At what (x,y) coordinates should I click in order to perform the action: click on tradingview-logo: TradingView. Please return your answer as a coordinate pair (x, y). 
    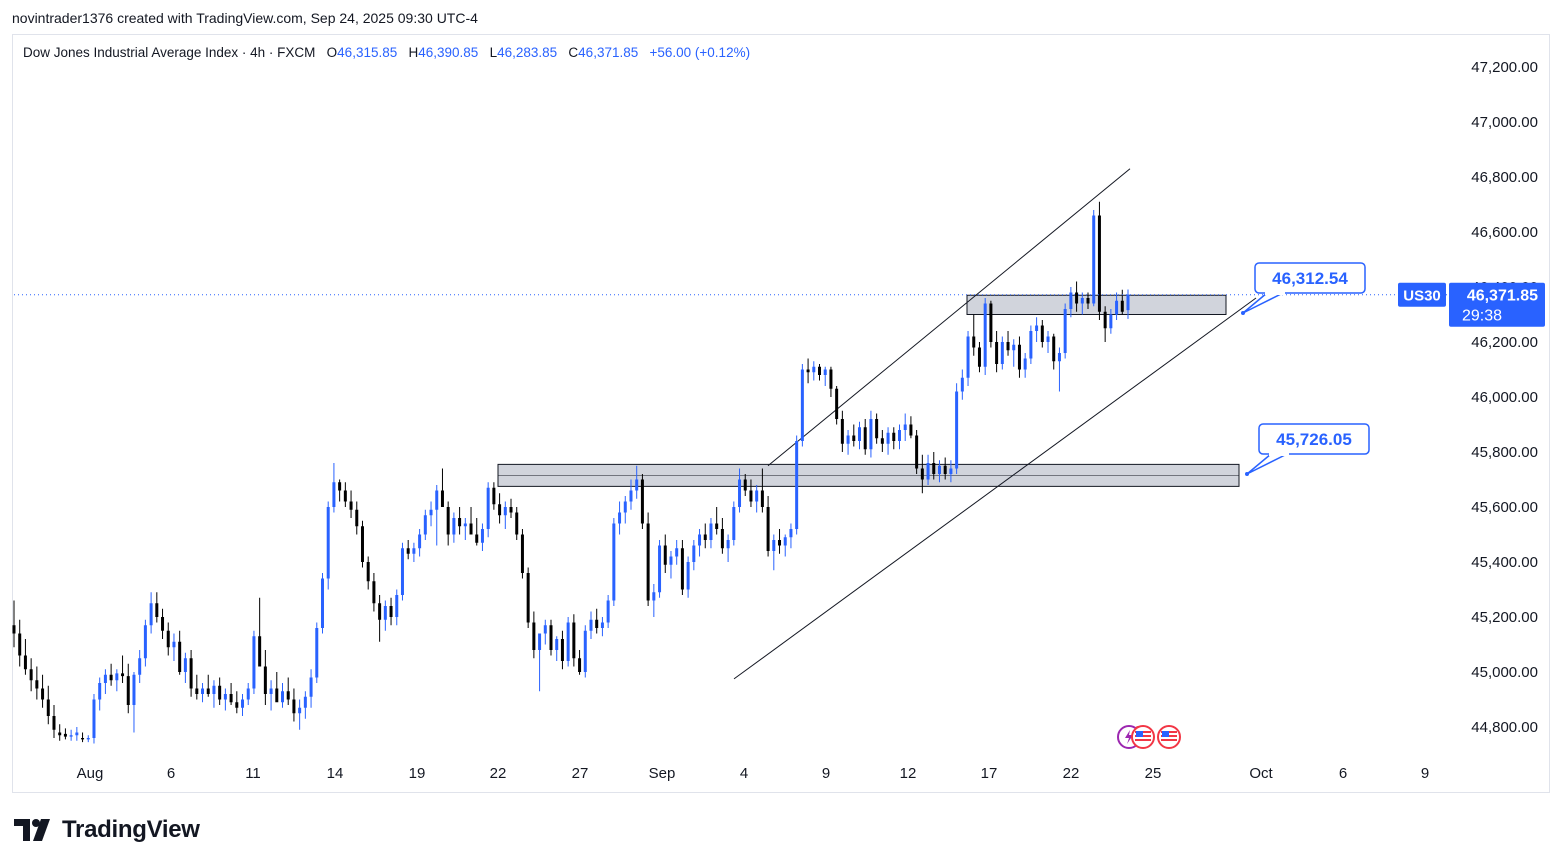
    Looking at the image, I should click on (107, 830).